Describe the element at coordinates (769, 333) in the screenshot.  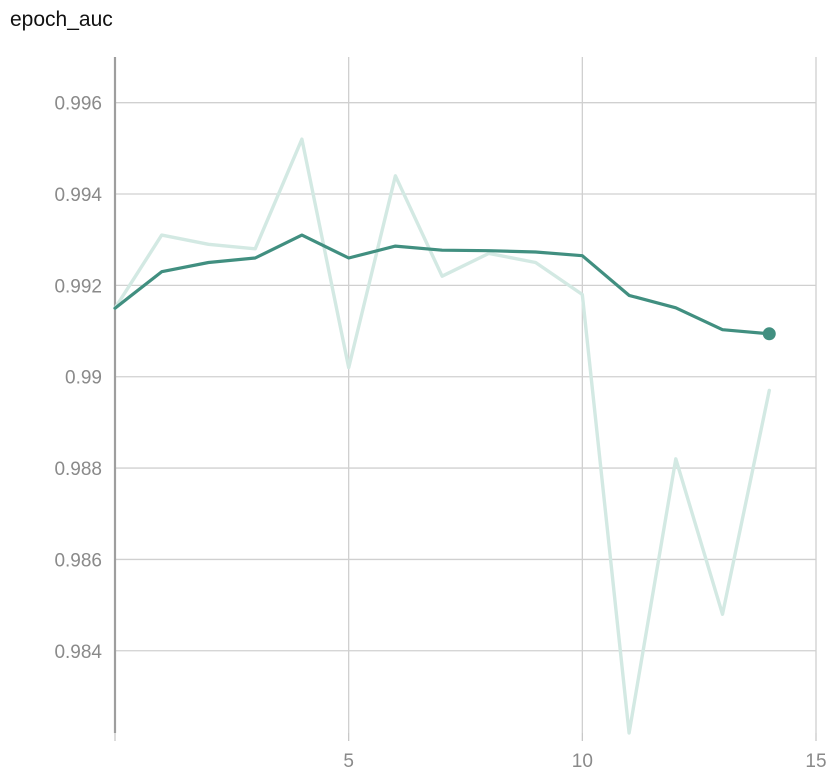
I see `series-endpoint-marker` at that location.